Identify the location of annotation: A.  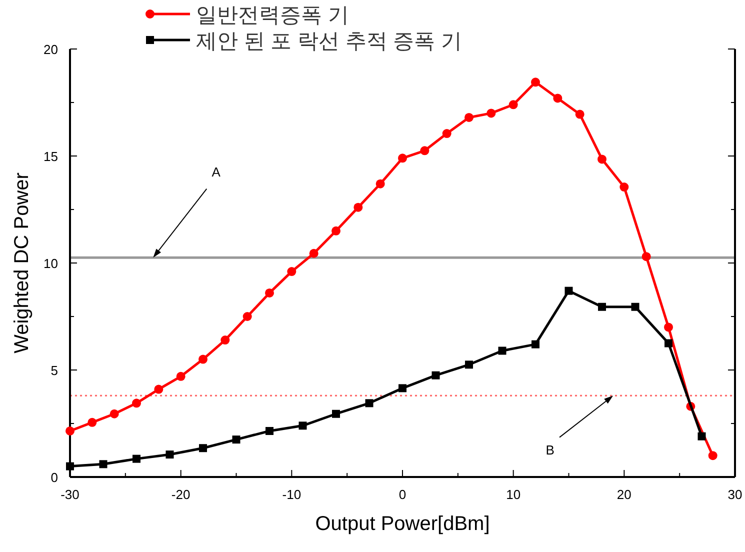
(216, 172).